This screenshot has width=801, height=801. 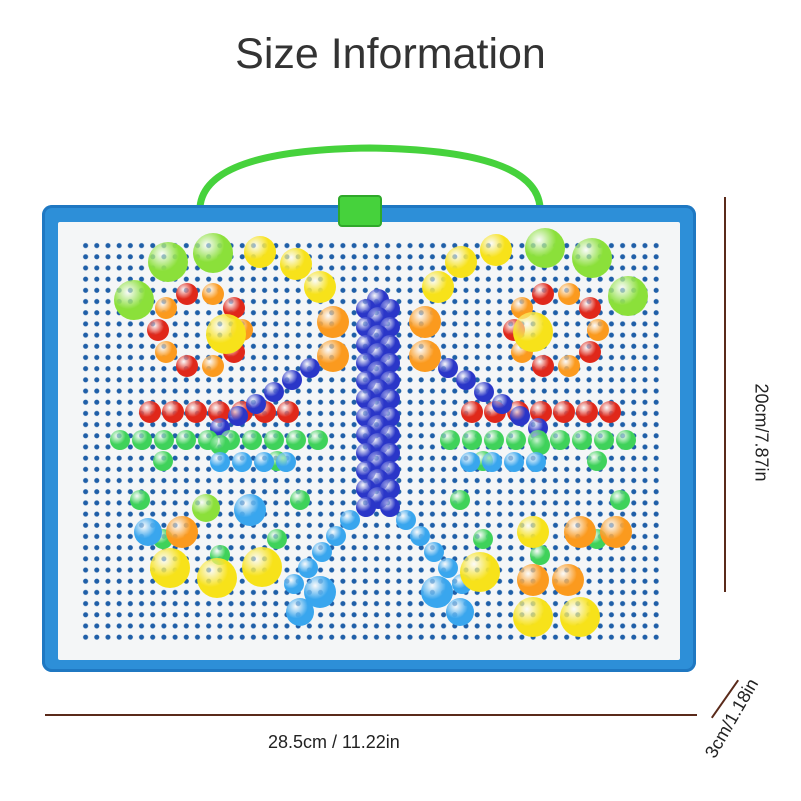 What do you see at coordinates (390, 54) in the screenshot?
I see `page-title: Size Information` at bounding box center [390, 54].